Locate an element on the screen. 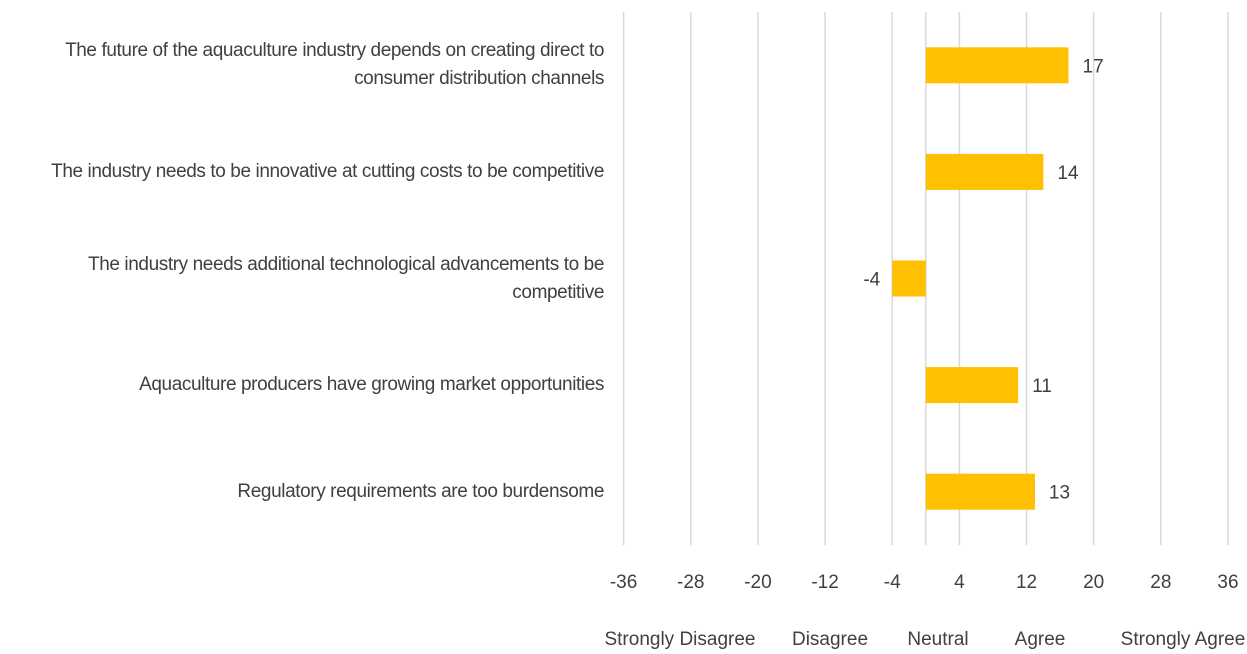 This screenshot has height=654, width=1247. scale-label: Strongly Agree is located at coordinates (1183, 639).